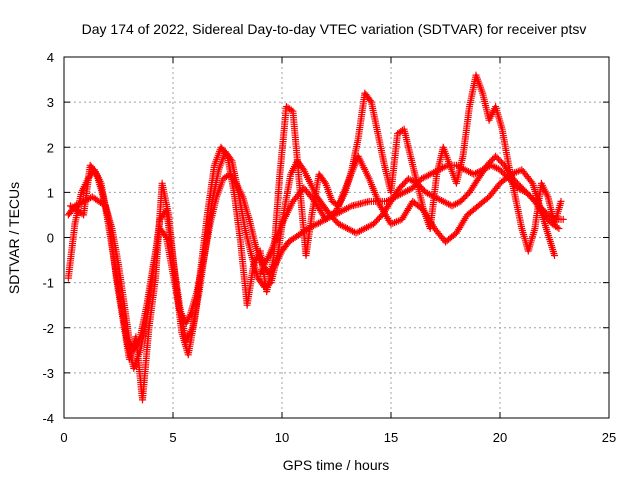 The height and width of the screenshot is (480, 640). I want to click on y-tick-labels: -4 -3 -2 -1 0 1 2 3 4, so click(48, 238).